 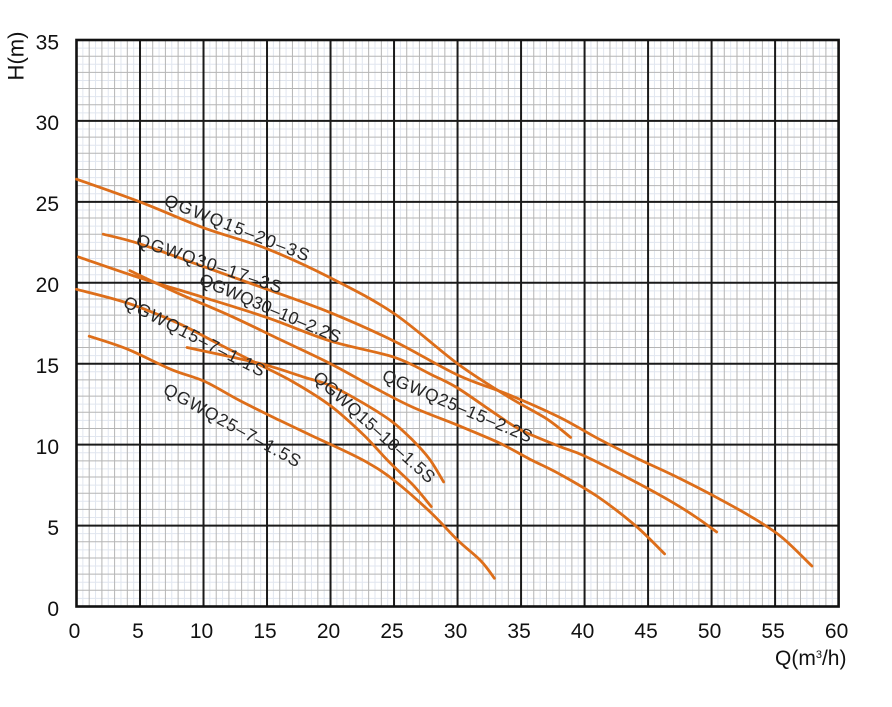 What do you see at coordinates (810, 658) in the screenshot?
I see `svg-text: Q(m3/h)` at bounding box center [810, 658].